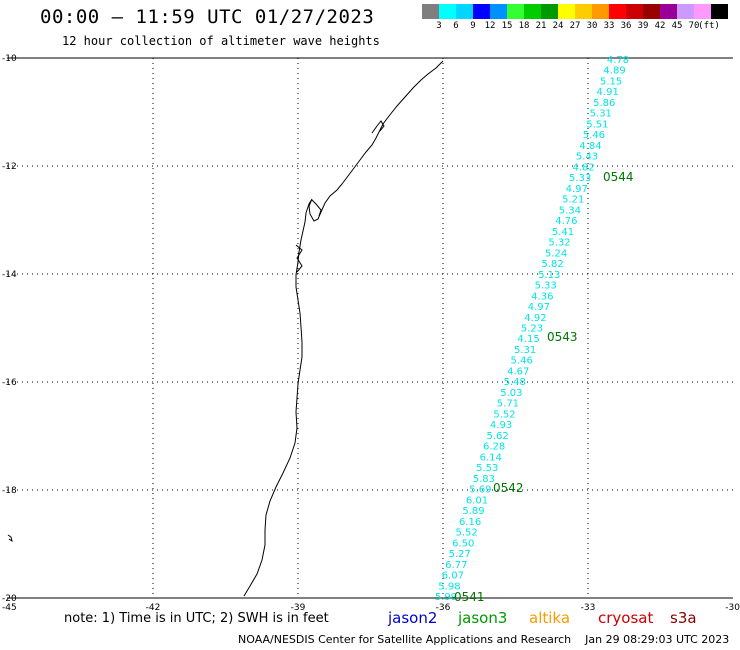  What do you see at coordinates (473, 26) in the screenshot?
I see `legend-label: 9` at bounding box center [473, 26].